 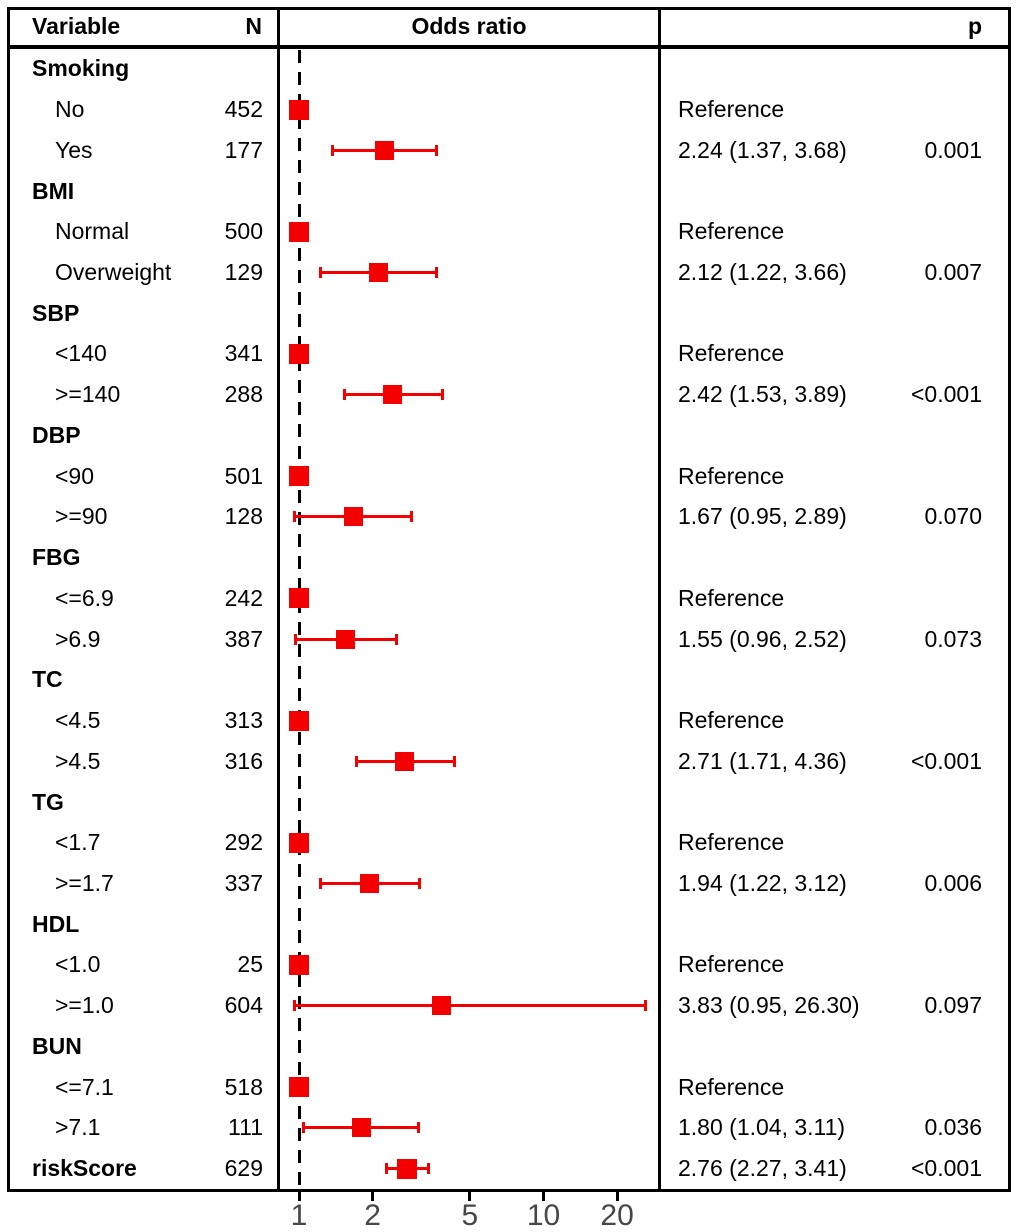 I want to click on row-label: <4.5, so click(x=78, y=720).